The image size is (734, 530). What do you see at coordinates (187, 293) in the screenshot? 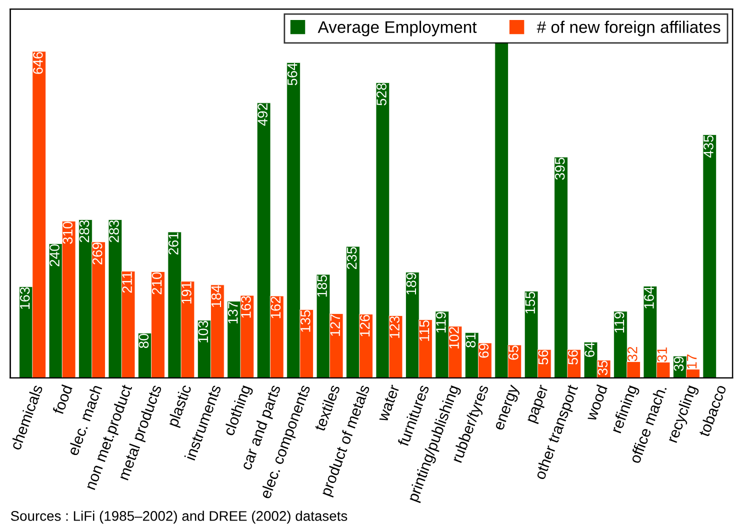
I see `data-label: 191` at bounding box center [187, 293].